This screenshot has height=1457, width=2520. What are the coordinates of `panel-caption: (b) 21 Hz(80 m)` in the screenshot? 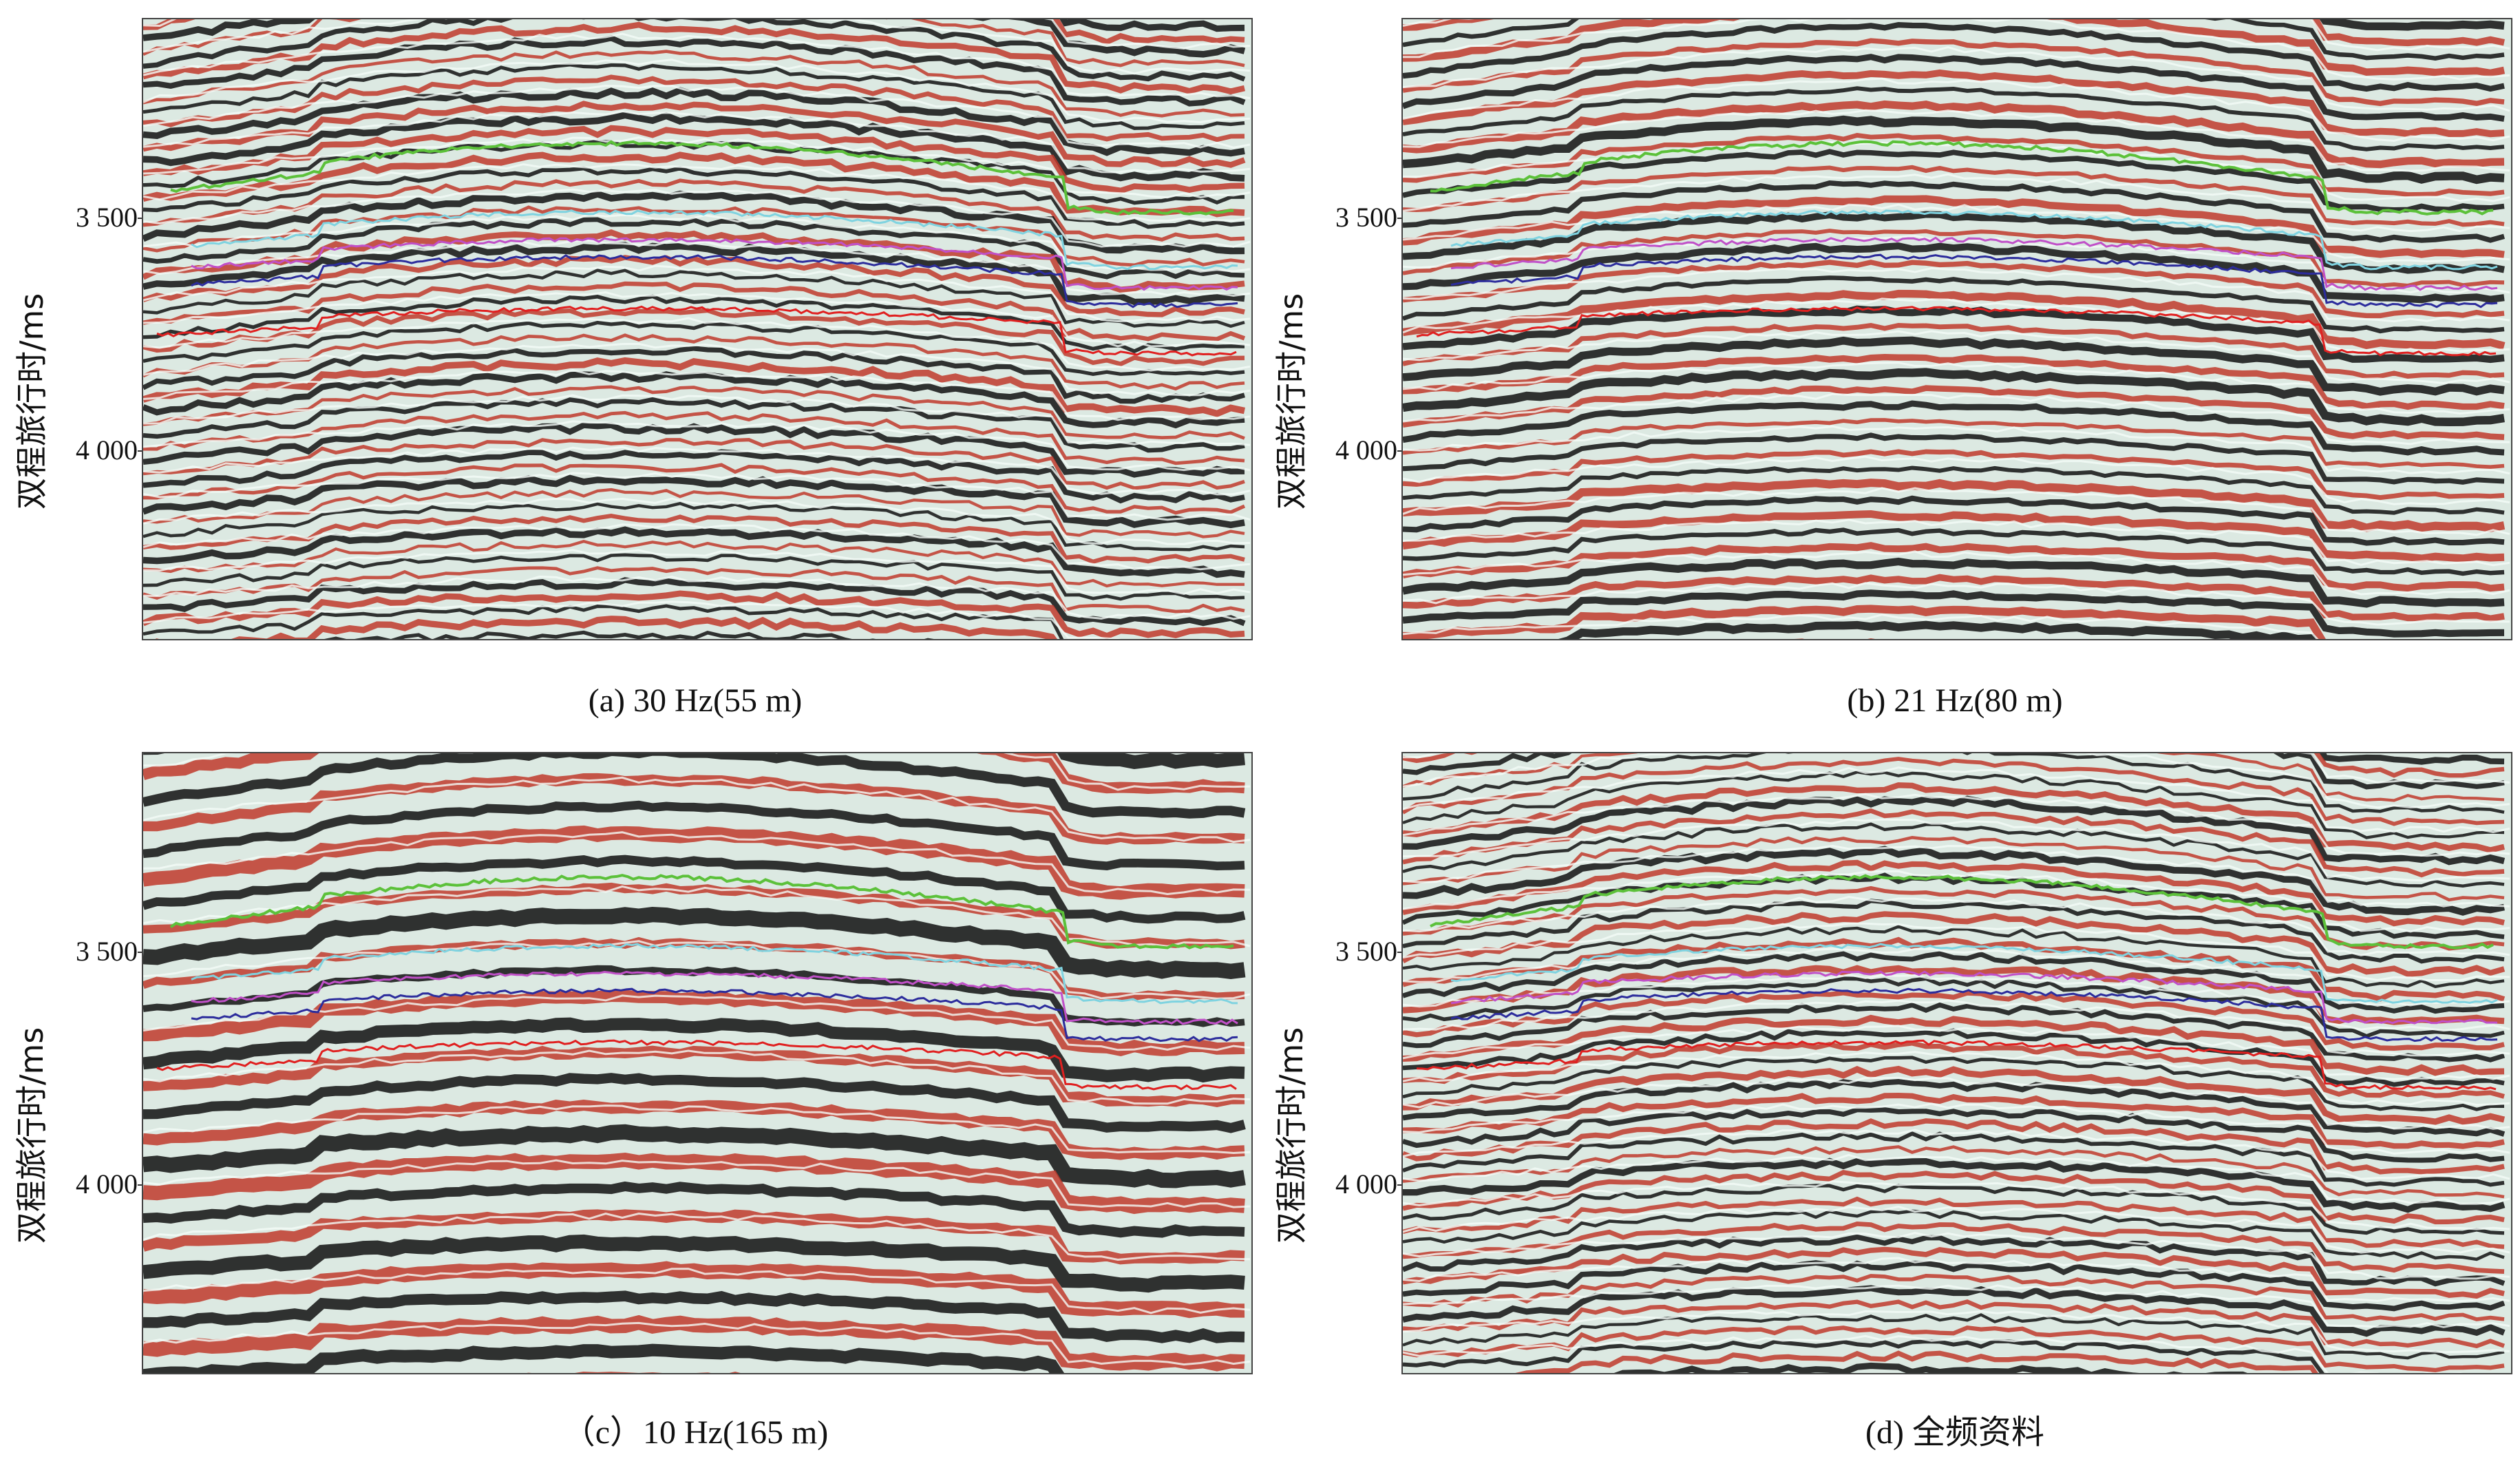 It's located at (1955, 700).